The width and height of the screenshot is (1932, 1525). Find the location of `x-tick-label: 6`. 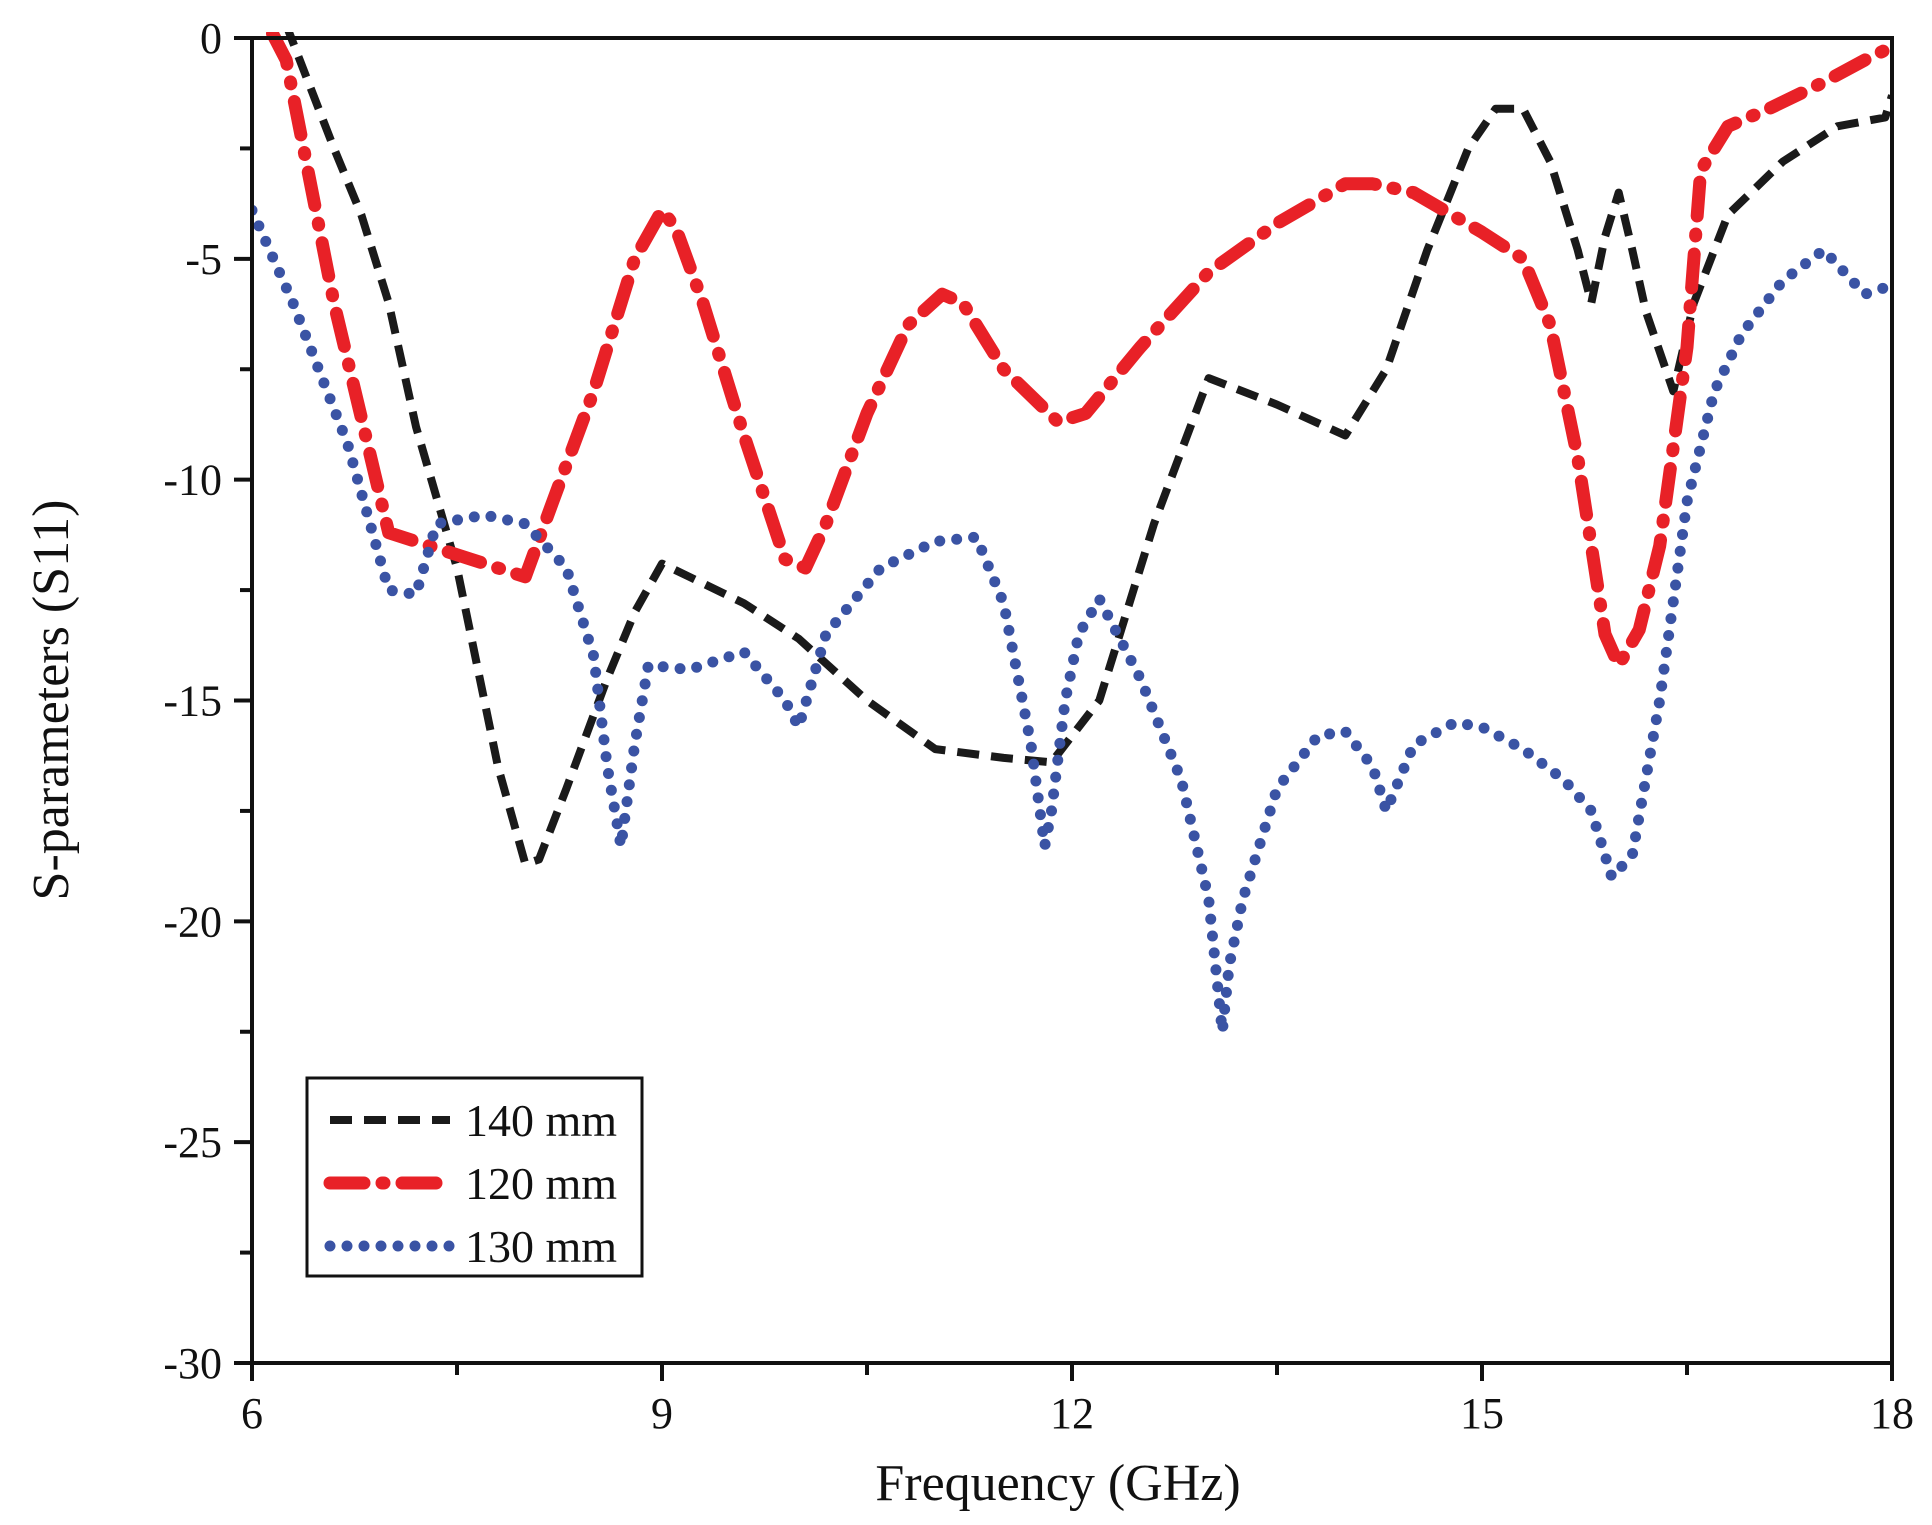

x-tick-label: 6 is located at coordinates (252, 1413).